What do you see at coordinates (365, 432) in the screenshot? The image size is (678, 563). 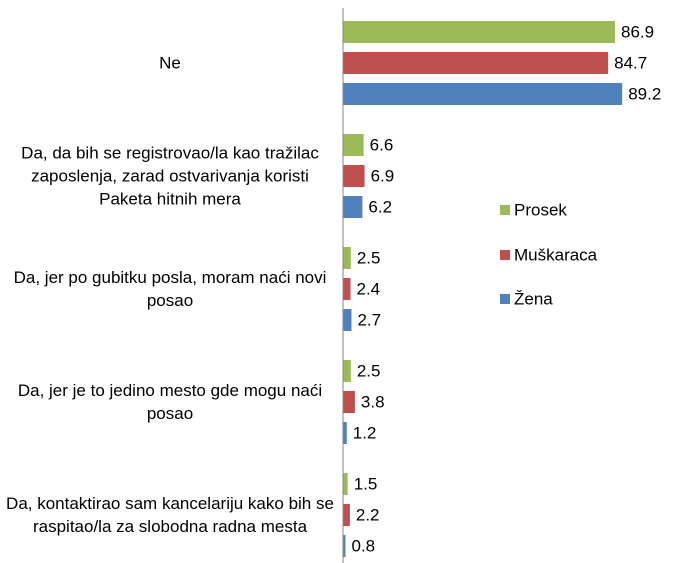 I see `value-label: 1.2` at bounding box center [365, 432].